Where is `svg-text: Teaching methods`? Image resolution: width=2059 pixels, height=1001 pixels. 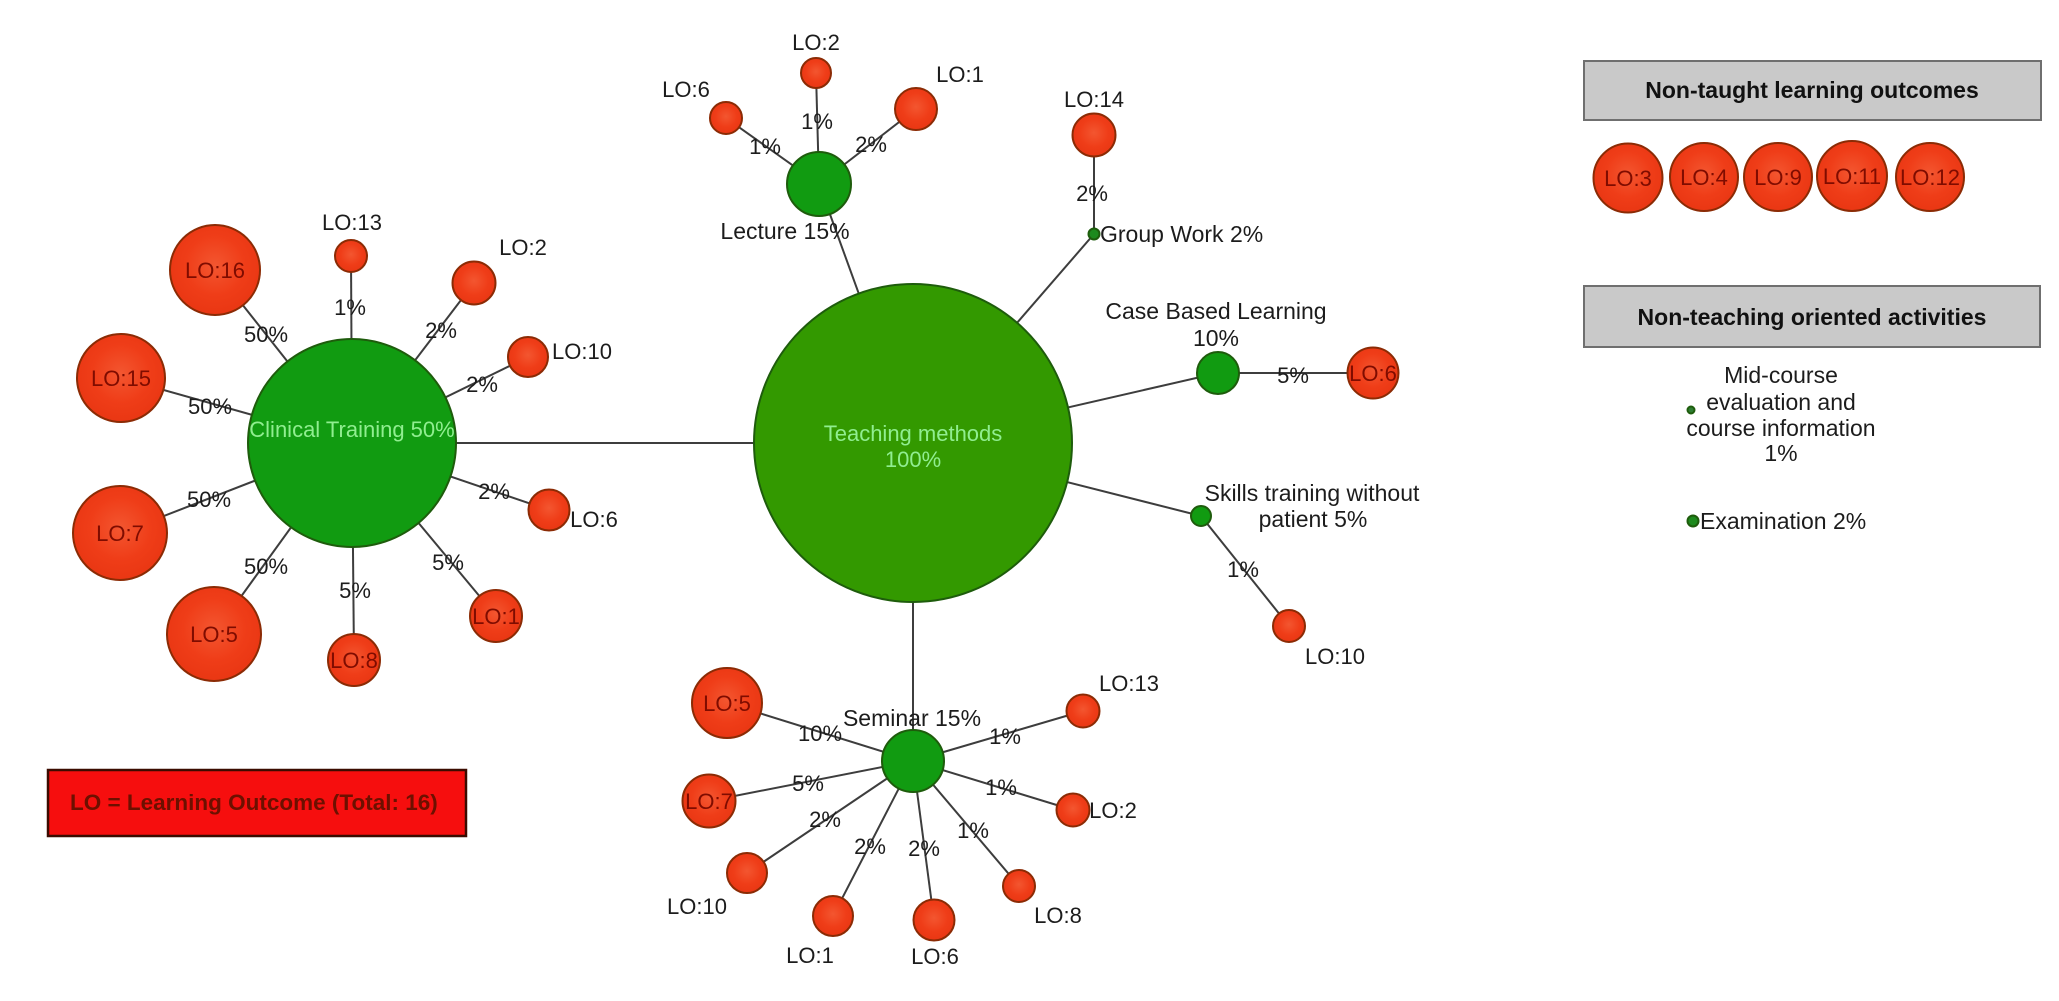 svg-text: Teaching methods is located at coordinates (913, 433).